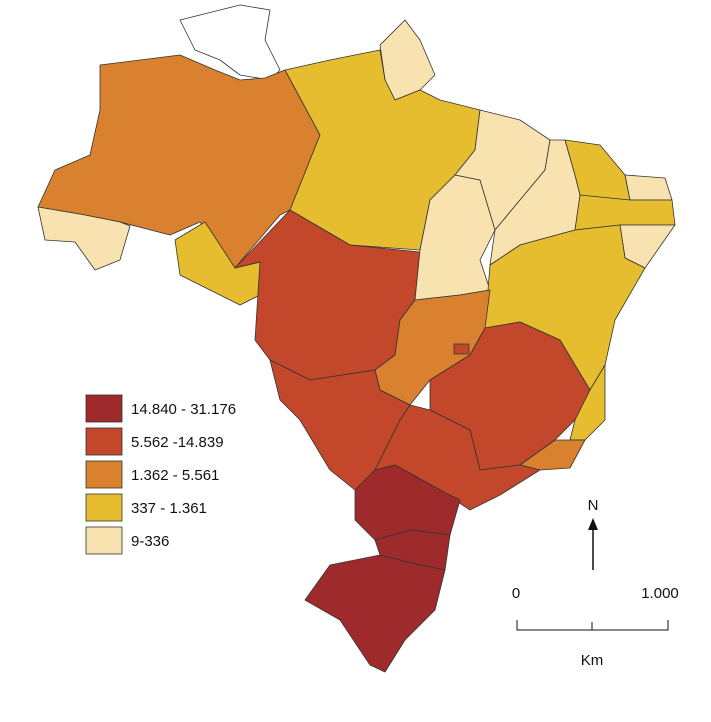  I want to click on scale-tick-label: 0, so click(516, 593).